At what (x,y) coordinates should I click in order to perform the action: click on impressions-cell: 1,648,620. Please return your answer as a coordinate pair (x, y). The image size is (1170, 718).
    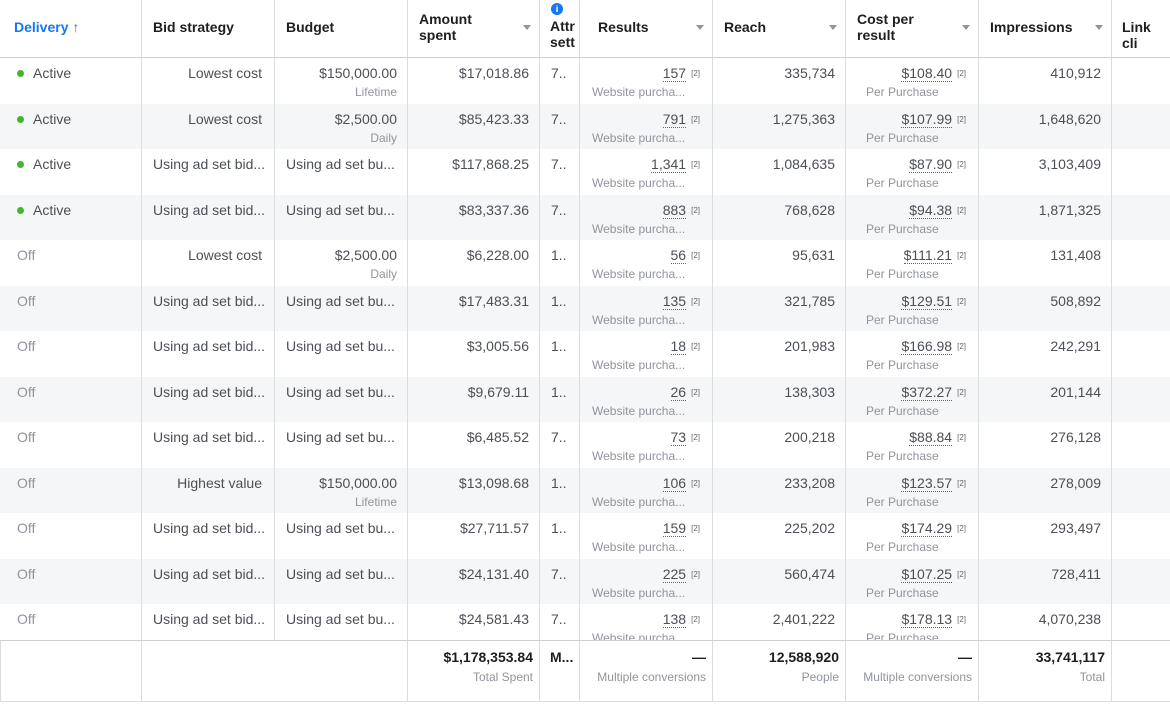
    Looking at the image, I should click on (1045, 126).